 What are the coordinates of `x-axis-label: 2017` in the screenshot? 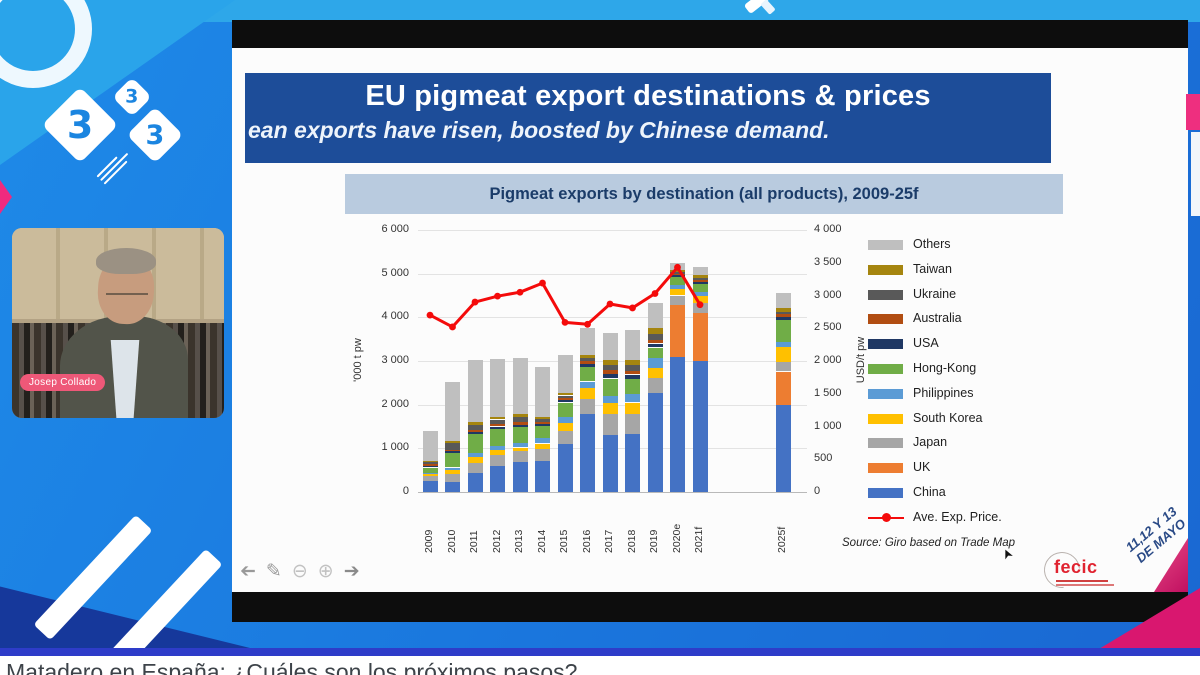 It's located at (609, 541).